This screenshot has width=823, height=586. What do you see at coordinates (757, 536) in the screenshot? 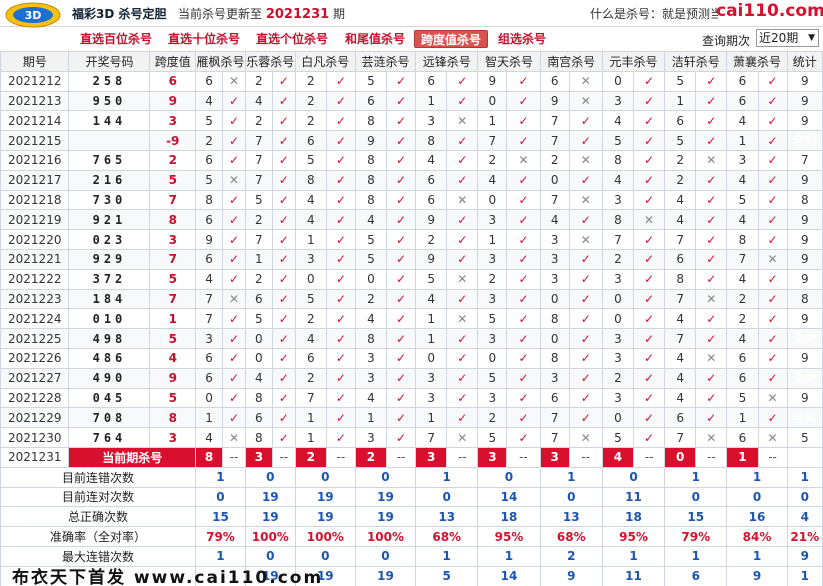
I see `summary-value: 84%` at bounding box center [757, 536].